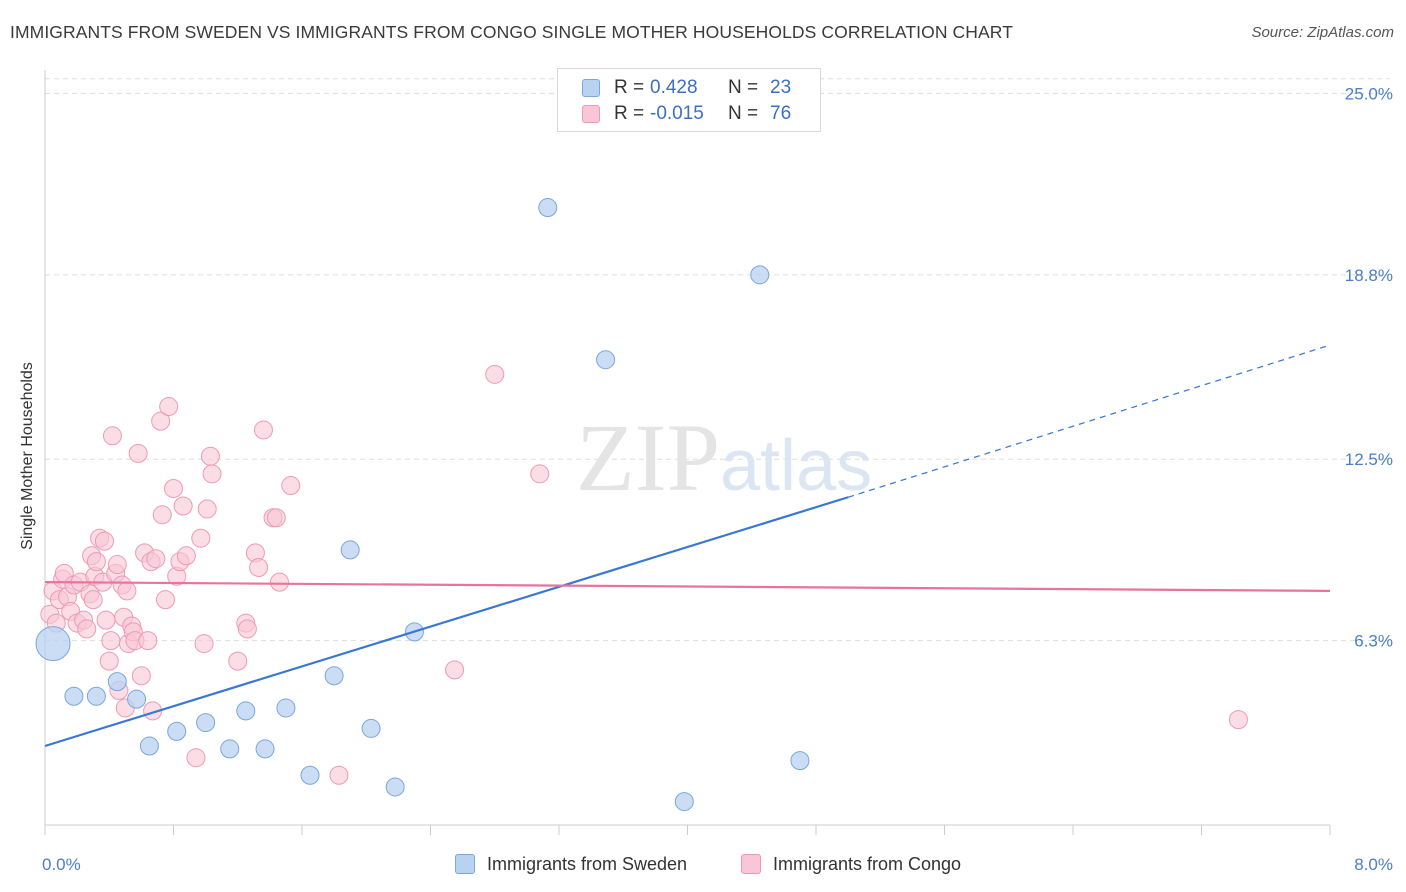 The image size is (1406, 892). I want to click on legend-item-congo: Immigrants from Congo, so click(851, 864).